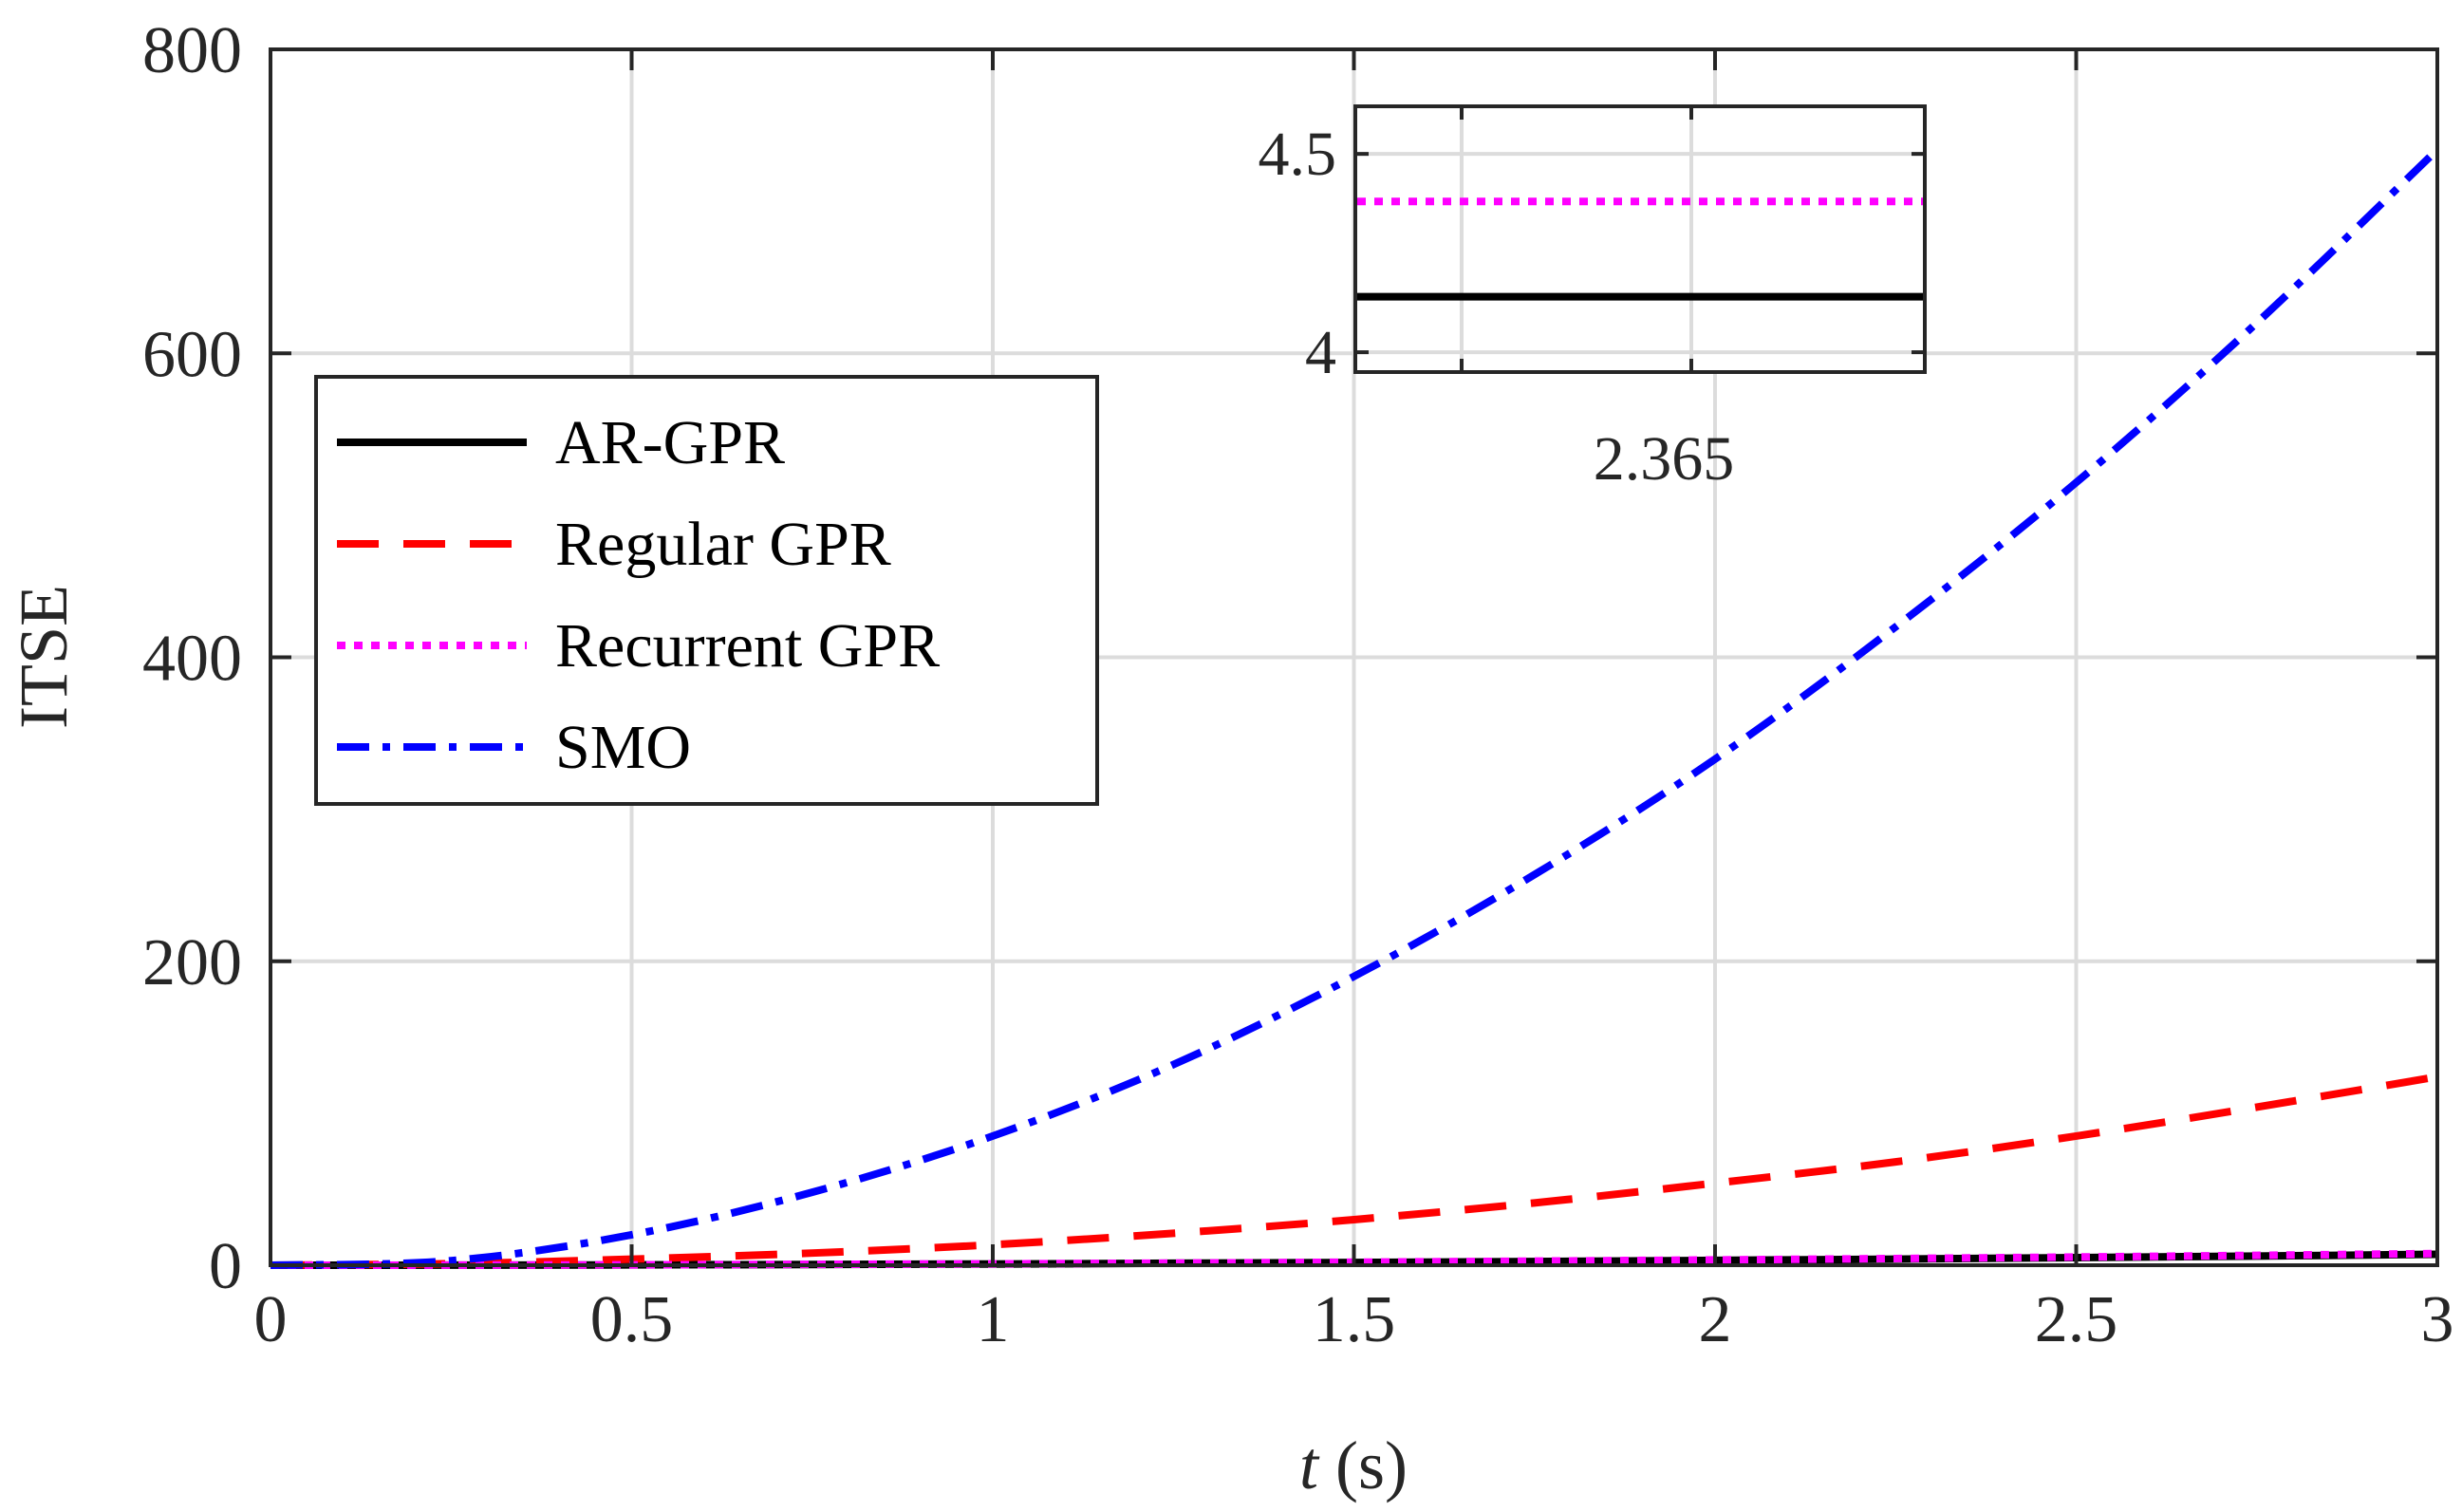 The height and width of the screenshot is (1512, 2462). Describe the element at coordinates (723, 544) in the screenshot. I see `legend-label-regular-gpr: Regular GPR` at that location.